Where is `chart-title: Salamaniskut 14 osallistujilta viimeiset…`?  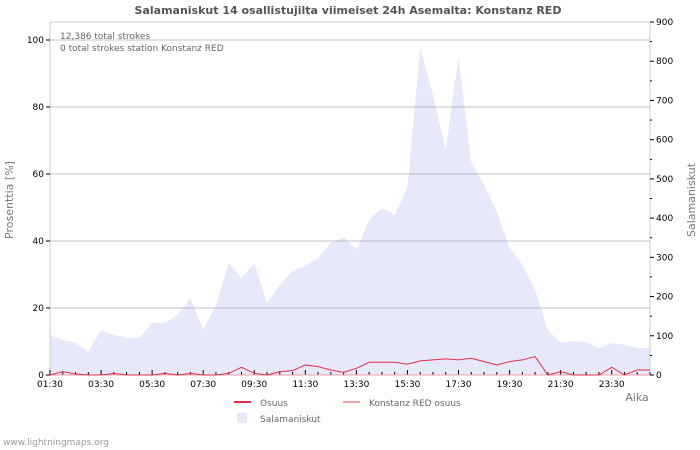 chart-title: Salamaniskut 14 osallistujilta viimeiset… is located at coordinates (348, 10).